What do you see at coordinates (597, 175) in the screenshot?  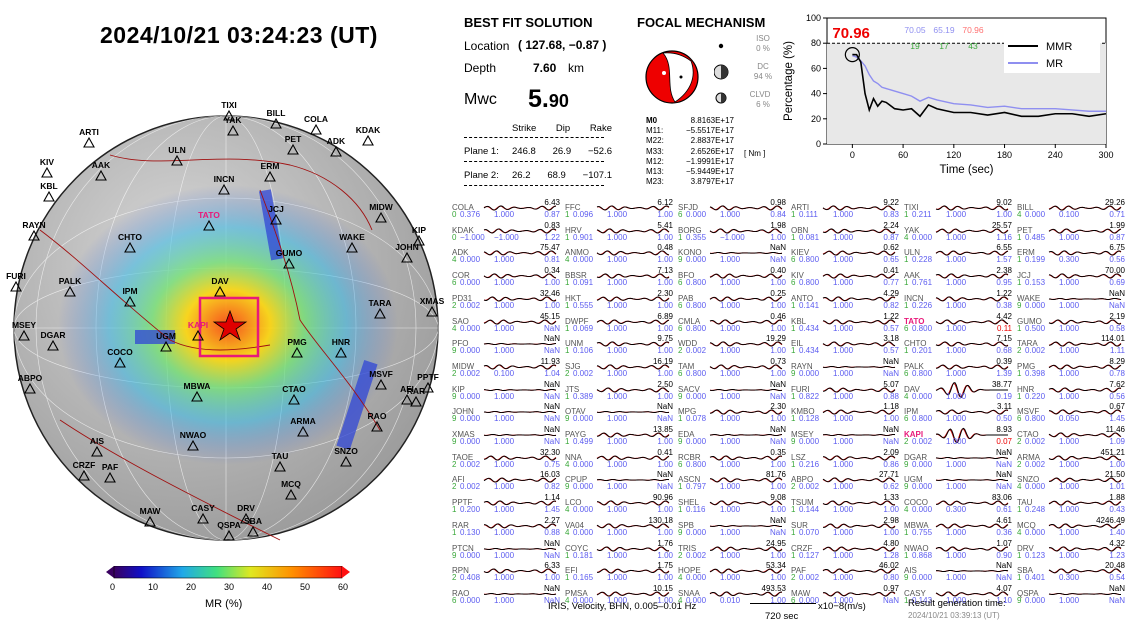 I see `plane2-rake: −107.1` at bounding box center [597, 175].